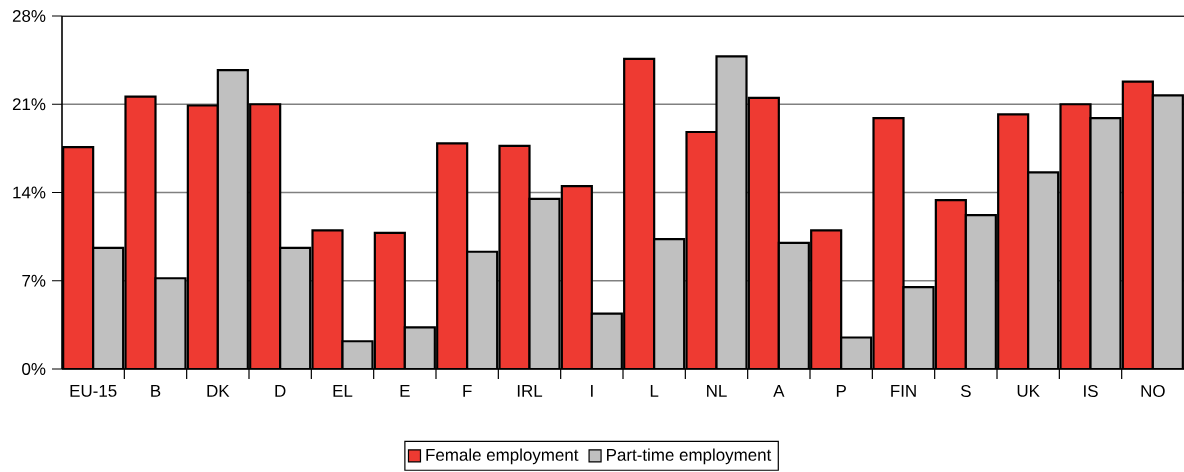 The image size is (1184, 472). I want to click on y-tick-label: 28%, so click(29, 16).